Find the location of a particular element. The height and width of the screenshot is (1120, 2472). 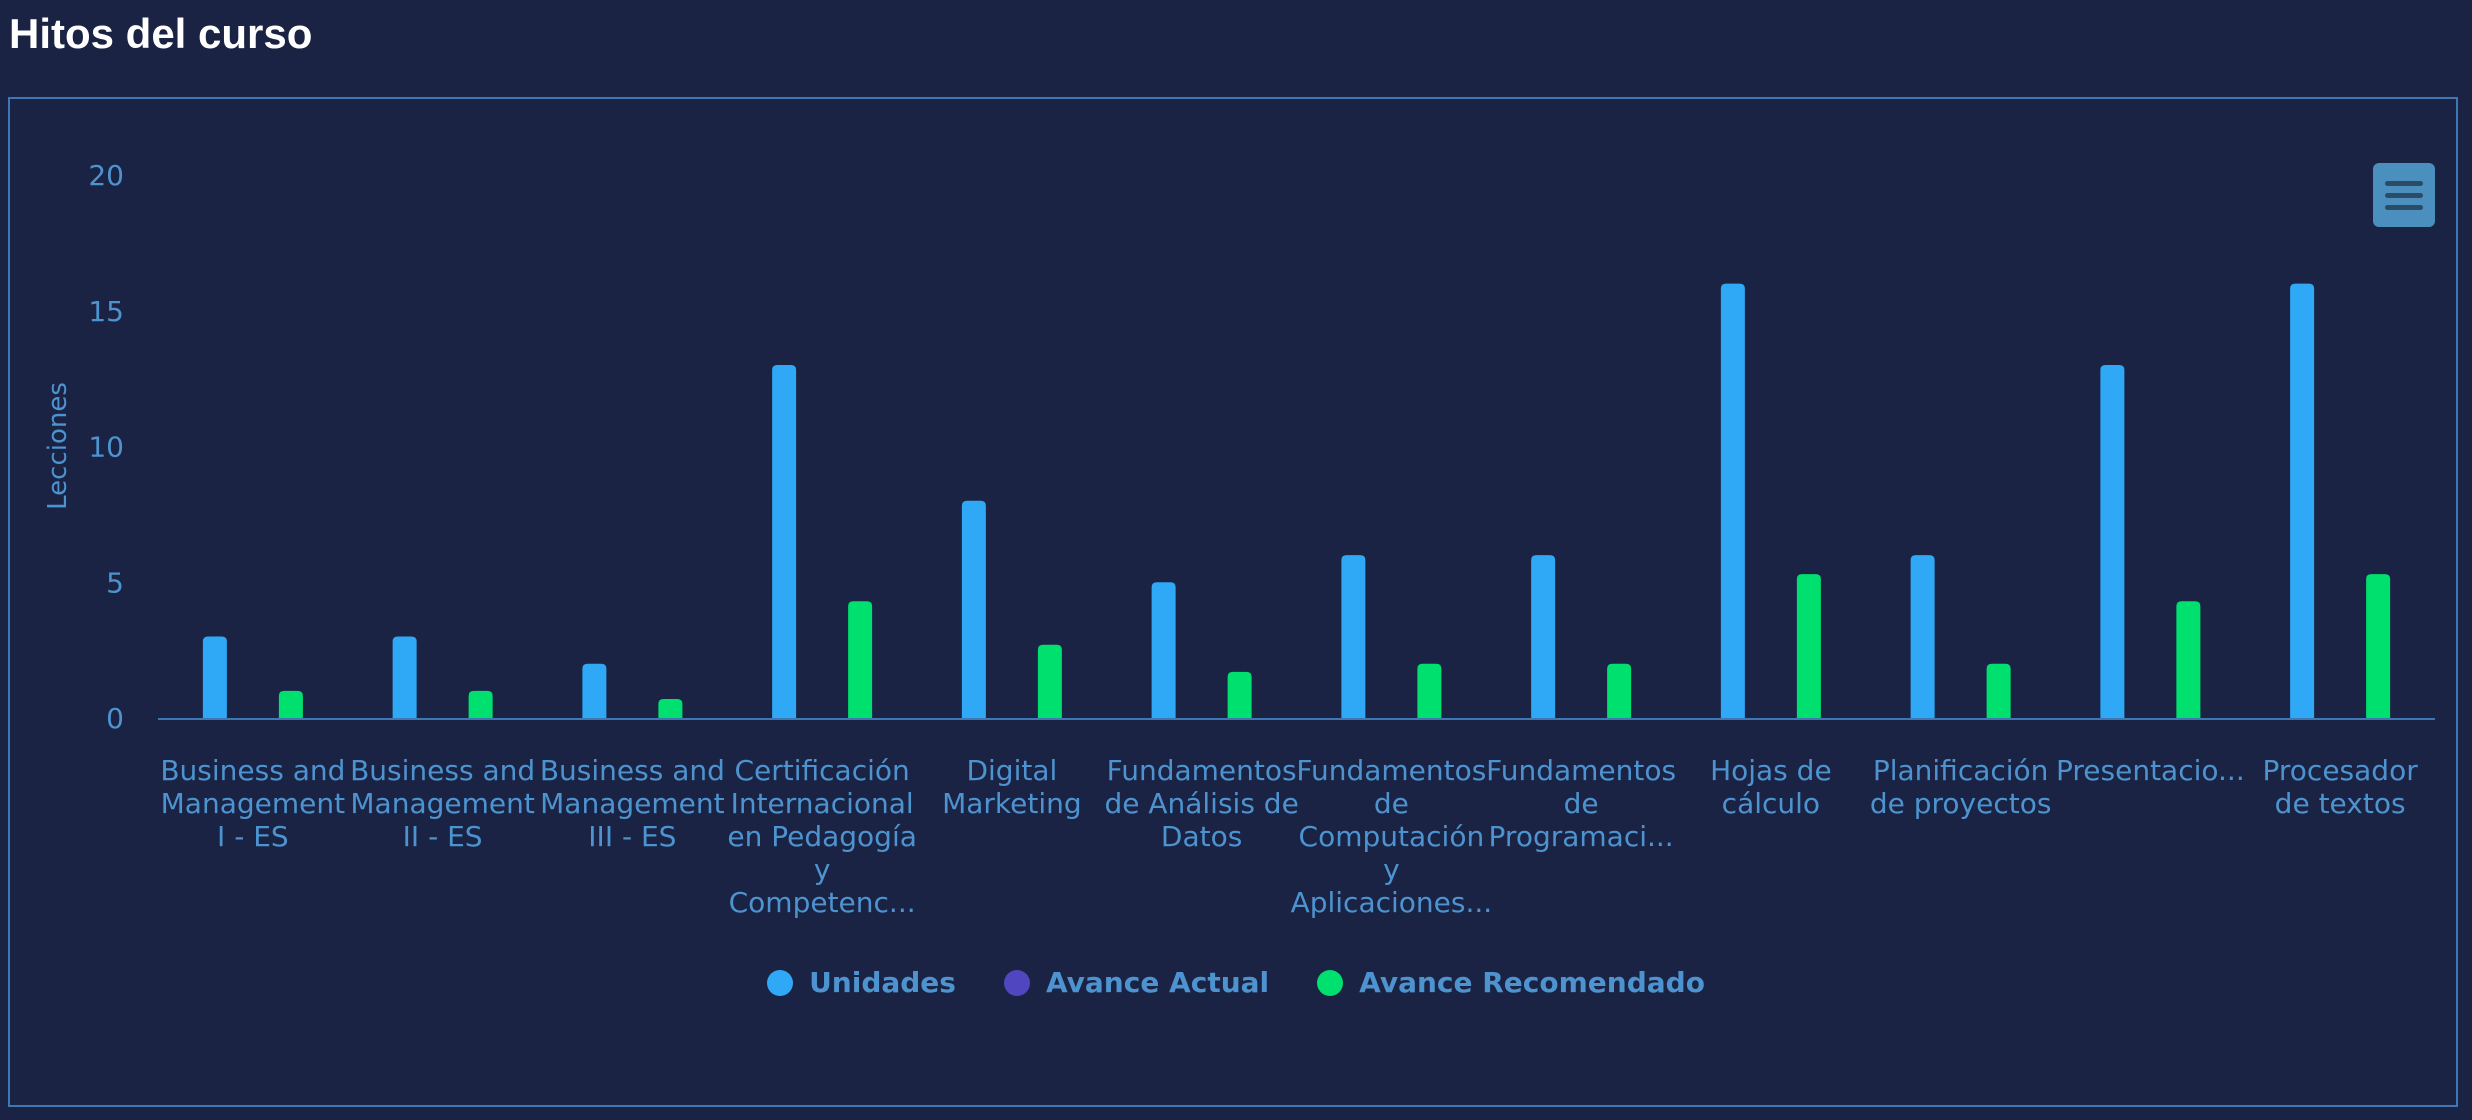

legend-item: Avance Actual is located at coordinates (1136, 982).